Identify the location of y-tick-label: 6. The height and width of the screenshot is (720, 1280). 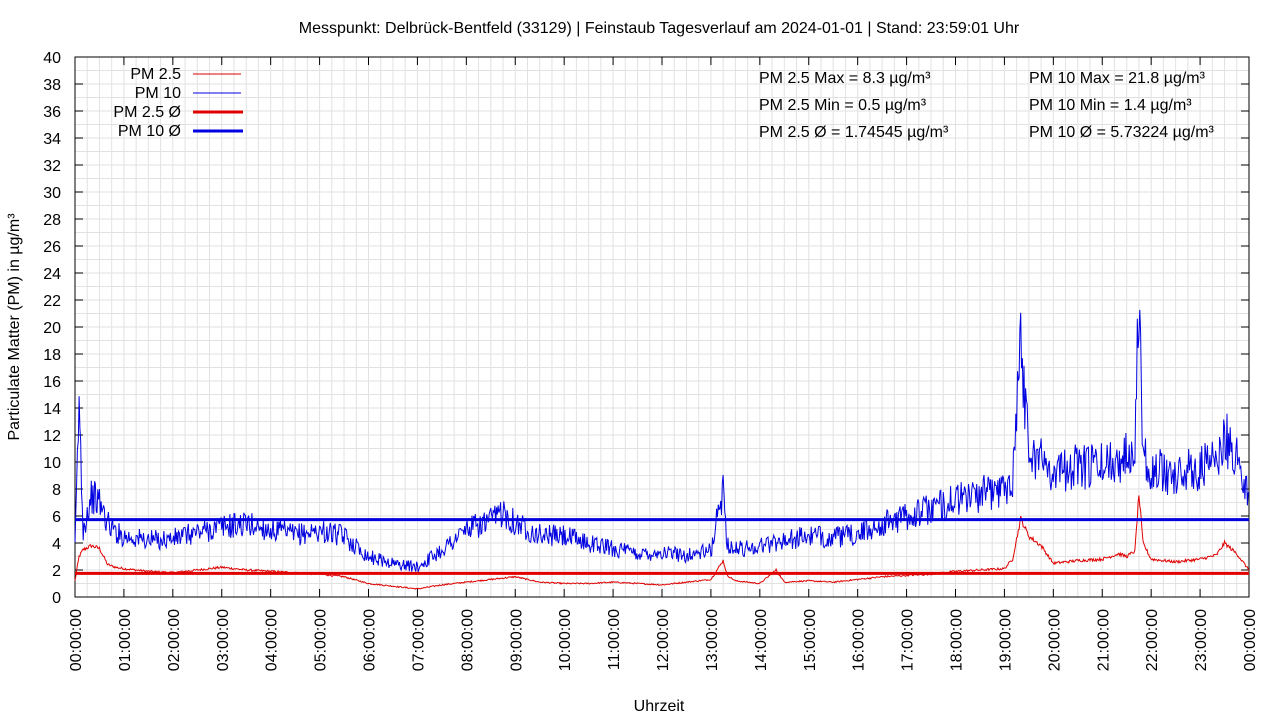
(56, 517).